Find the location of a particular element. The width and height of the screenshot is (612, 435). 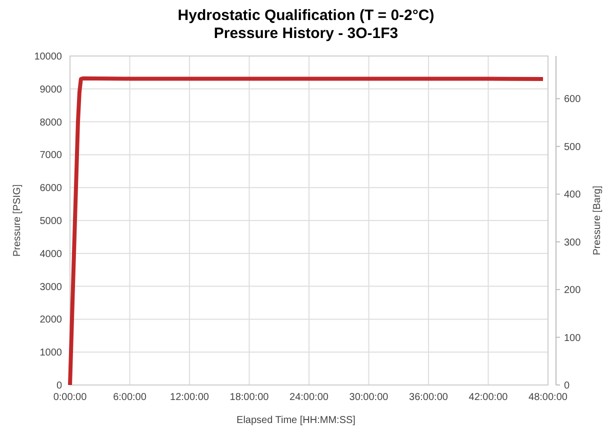

y2-tick-label: 400 is located at coordinates (573, 195).